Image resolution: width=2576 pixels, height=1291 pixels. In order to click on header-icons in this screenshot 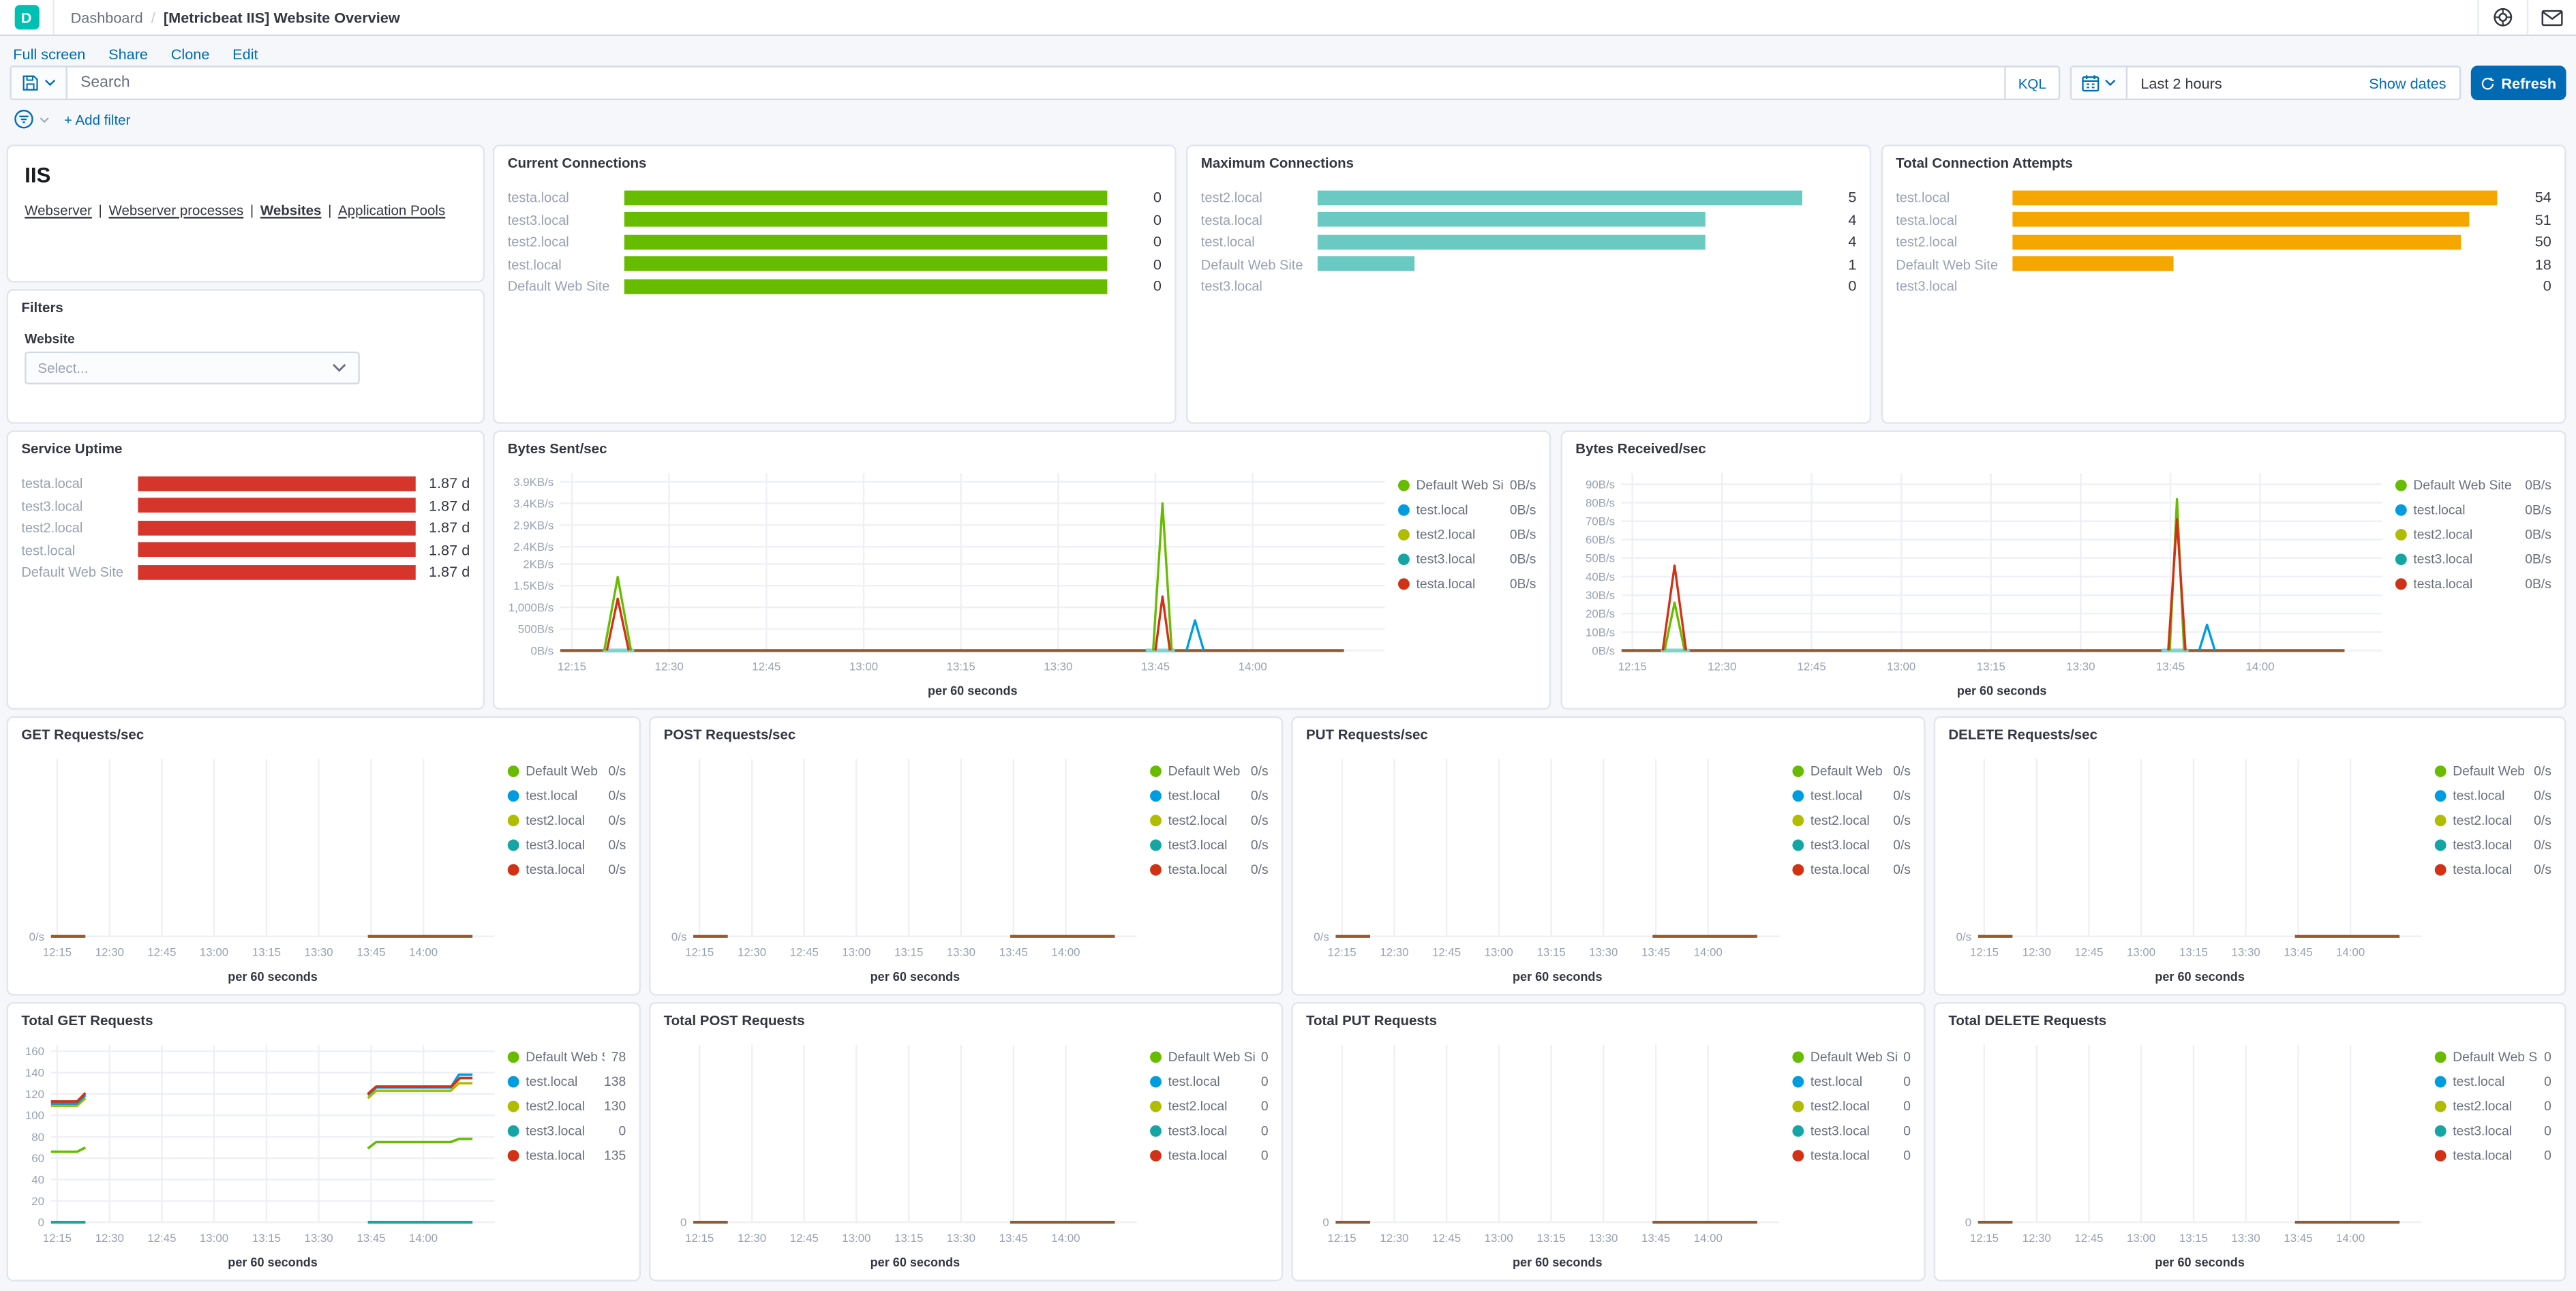, I will do `click(2526, 17)`.